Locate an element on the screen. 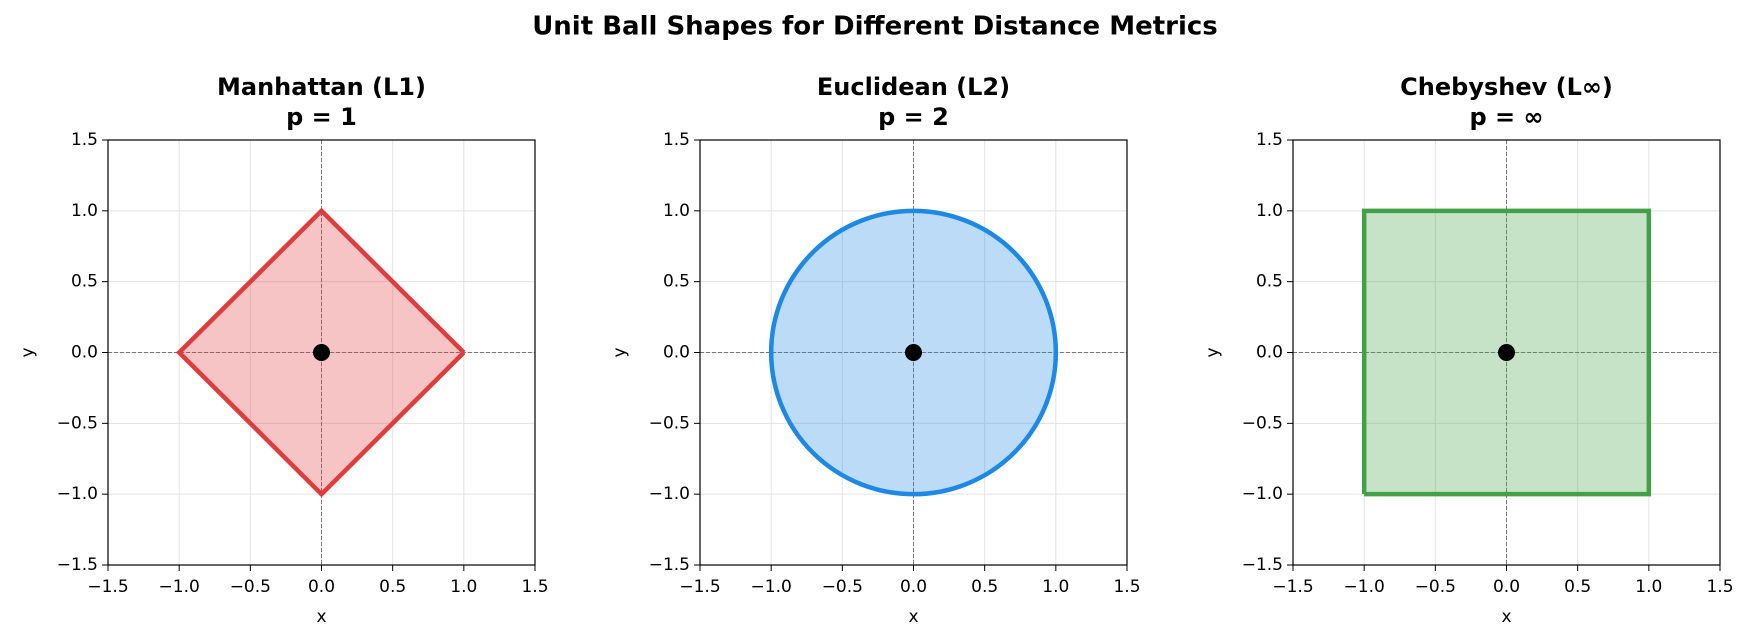 Image resolution: width=1751 pixels, height=643 pixels. subplot-title: Euclidean (L2) is located at coordinates (913, 87).